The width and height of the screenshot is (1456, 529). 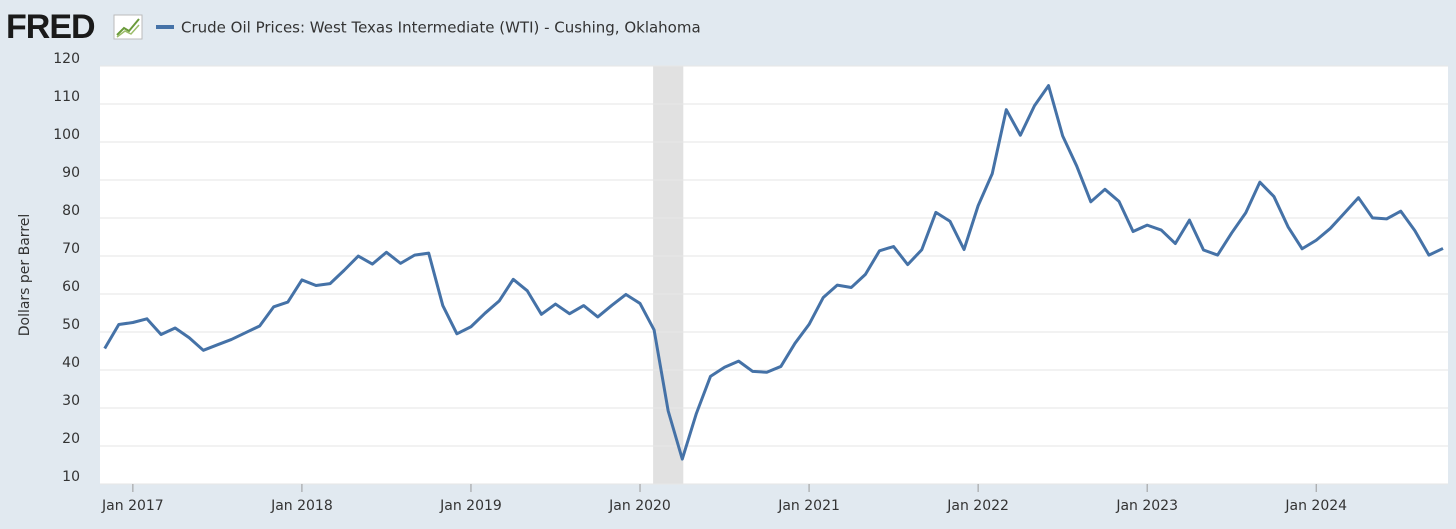 I want to click on x-tick-label: Jan 2018, so click(x=301, y=506).